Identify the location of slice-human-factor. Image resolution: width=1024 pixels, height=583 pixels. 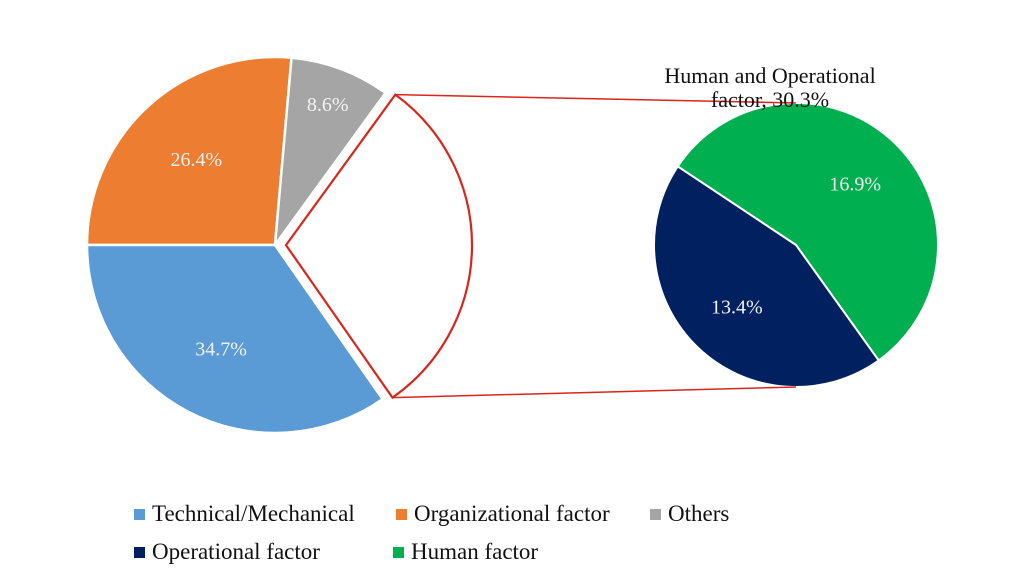
(807, 232).